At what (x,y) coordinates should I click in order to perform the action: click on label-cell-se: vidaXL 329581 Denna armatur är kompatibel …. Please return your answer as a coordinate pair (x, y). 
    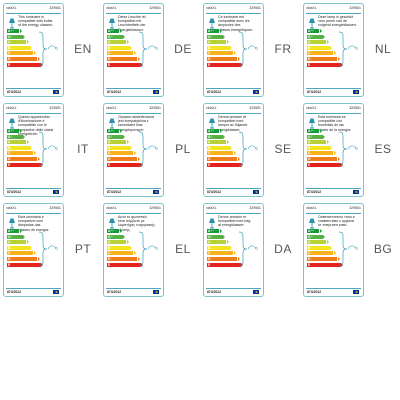
    Looking at the image, I should click on (250, 150).